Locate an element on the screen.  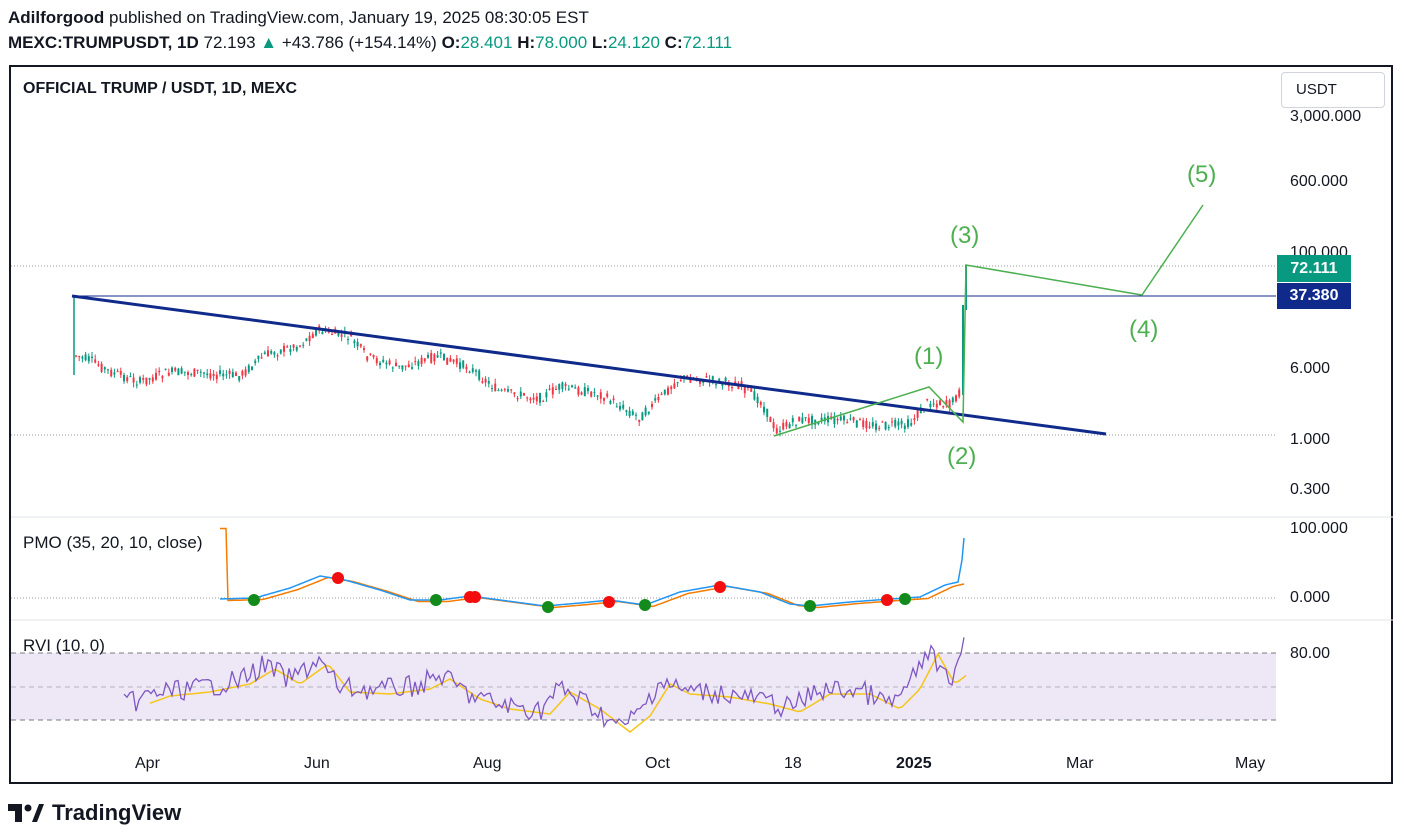
wave-label-5: (5) is located at coordinates (1202, 174).